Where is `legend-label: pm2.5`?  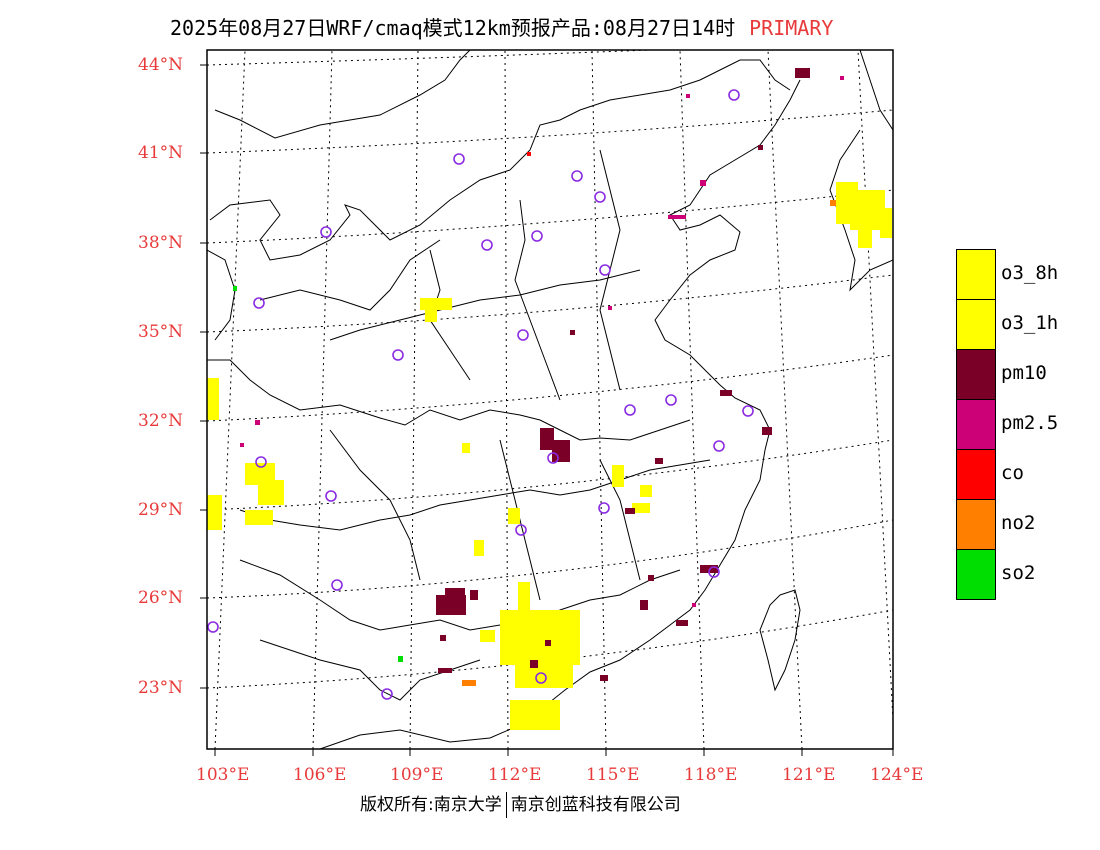 legend-label: pm2.5 is located at coordinates (1030, 423).